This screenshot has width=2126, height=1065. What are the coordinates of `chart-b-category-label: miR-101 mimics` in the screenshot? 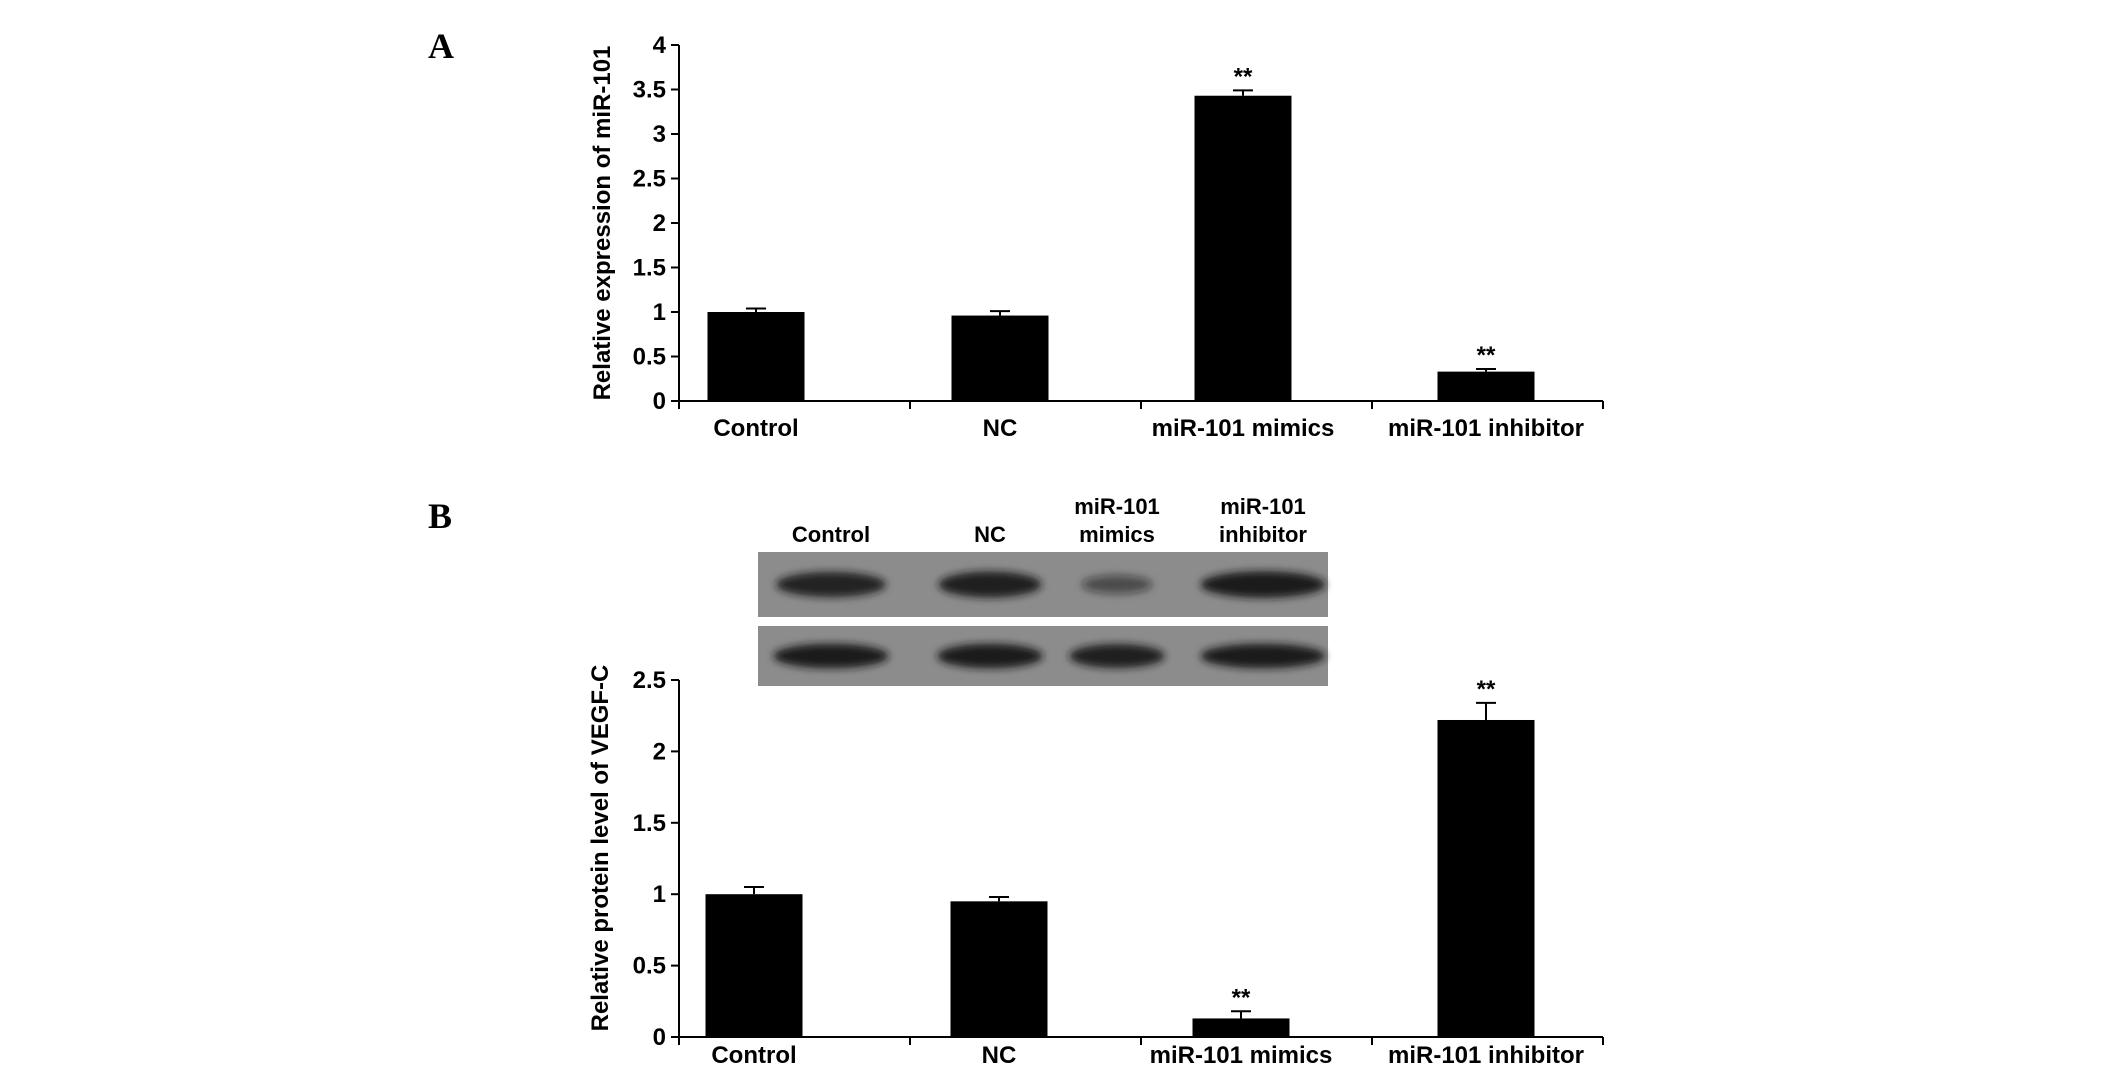 It's located at (1241, 1053).